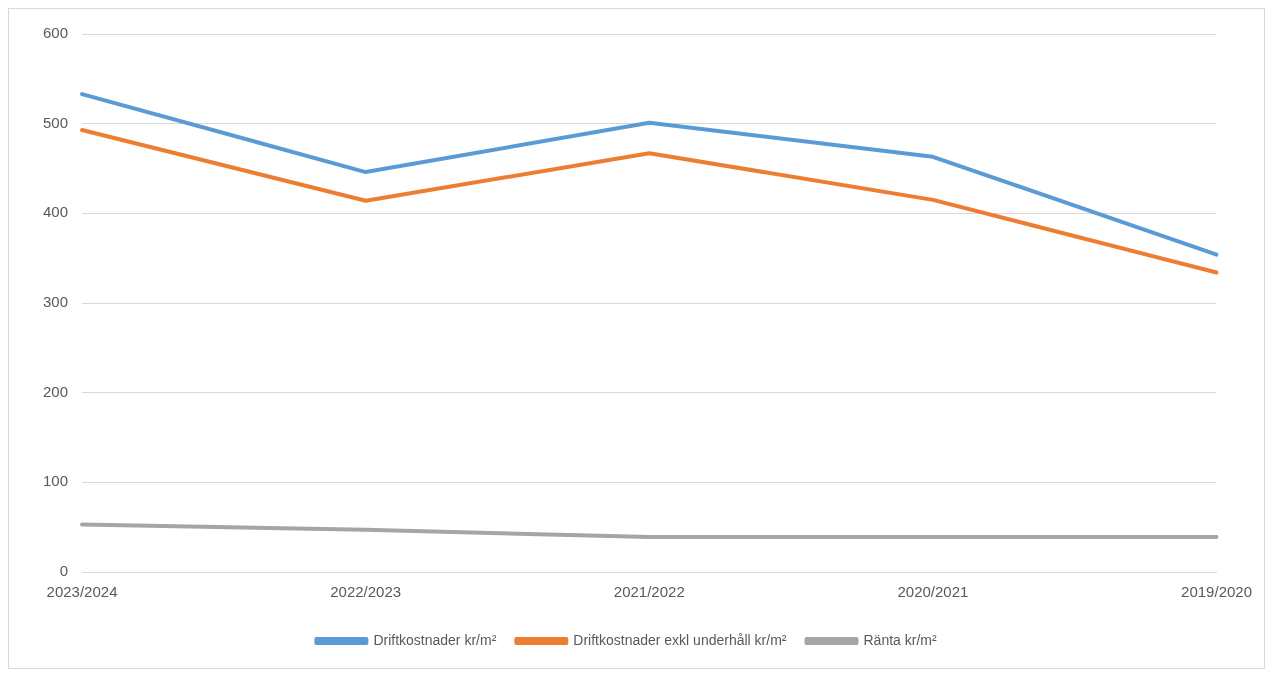 This screenshot has height=675, width=1271. Describe the element at coordinates (649, 592) in the screenshot. I see `x-tick-label: 2021/2022` at that location.